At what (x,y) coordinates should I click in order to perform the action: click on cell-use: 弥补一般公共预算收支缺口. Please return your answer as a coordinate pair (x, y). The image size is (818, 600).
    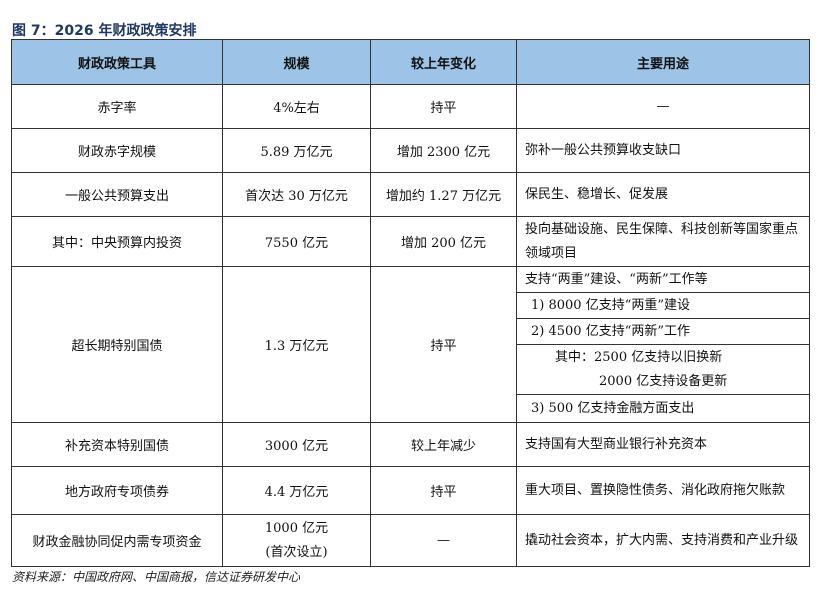
    Looking at the image, I should click on (663, 150).